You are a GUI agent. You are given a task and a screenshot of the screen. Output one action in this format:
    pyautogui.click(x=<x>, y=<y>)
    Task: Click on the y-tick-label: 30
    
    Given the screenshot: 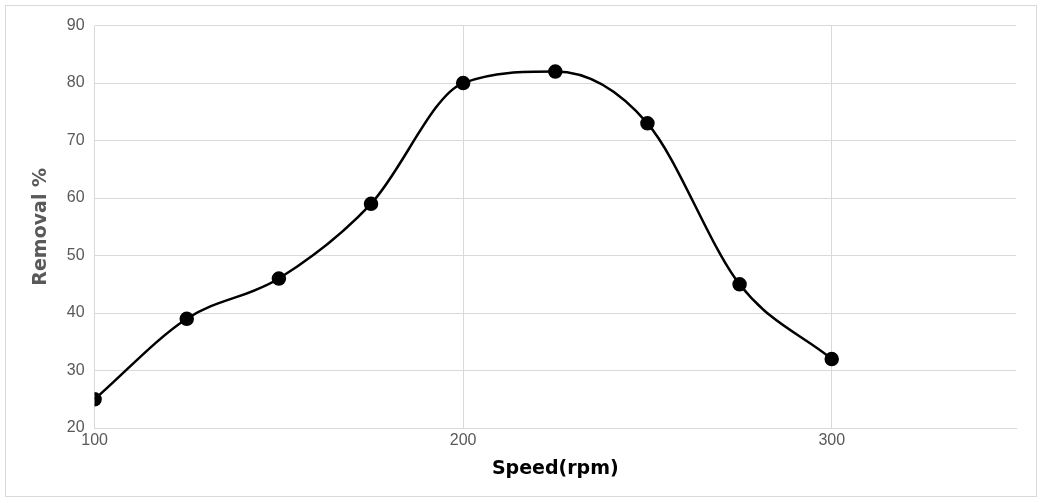 What is the action you would take?
    pyautogui.click(x=75, y=369)
    